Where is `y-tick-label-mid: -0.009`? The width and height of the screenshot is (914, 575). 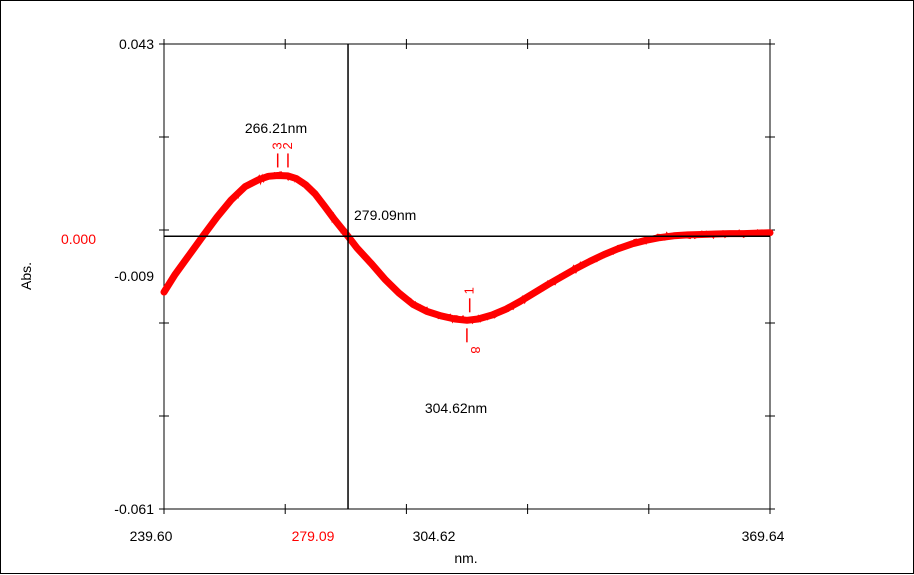
y-tick-label-mid: -0.009 is located at coordinates (134, 276).